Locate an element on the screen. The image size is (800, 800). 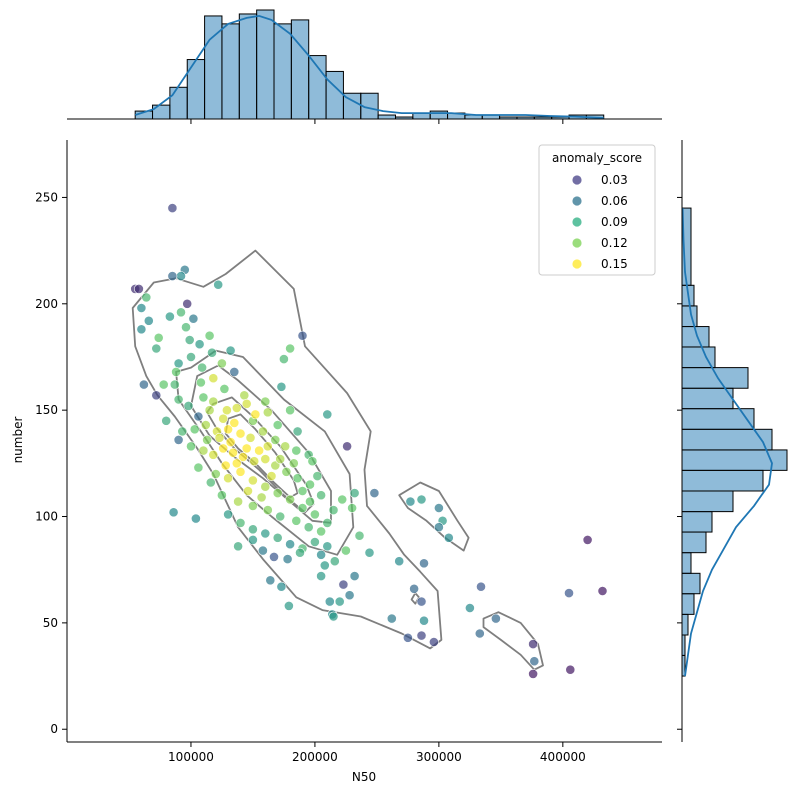
y-tick-label-3: 150 is located at coordinates (46, 410).